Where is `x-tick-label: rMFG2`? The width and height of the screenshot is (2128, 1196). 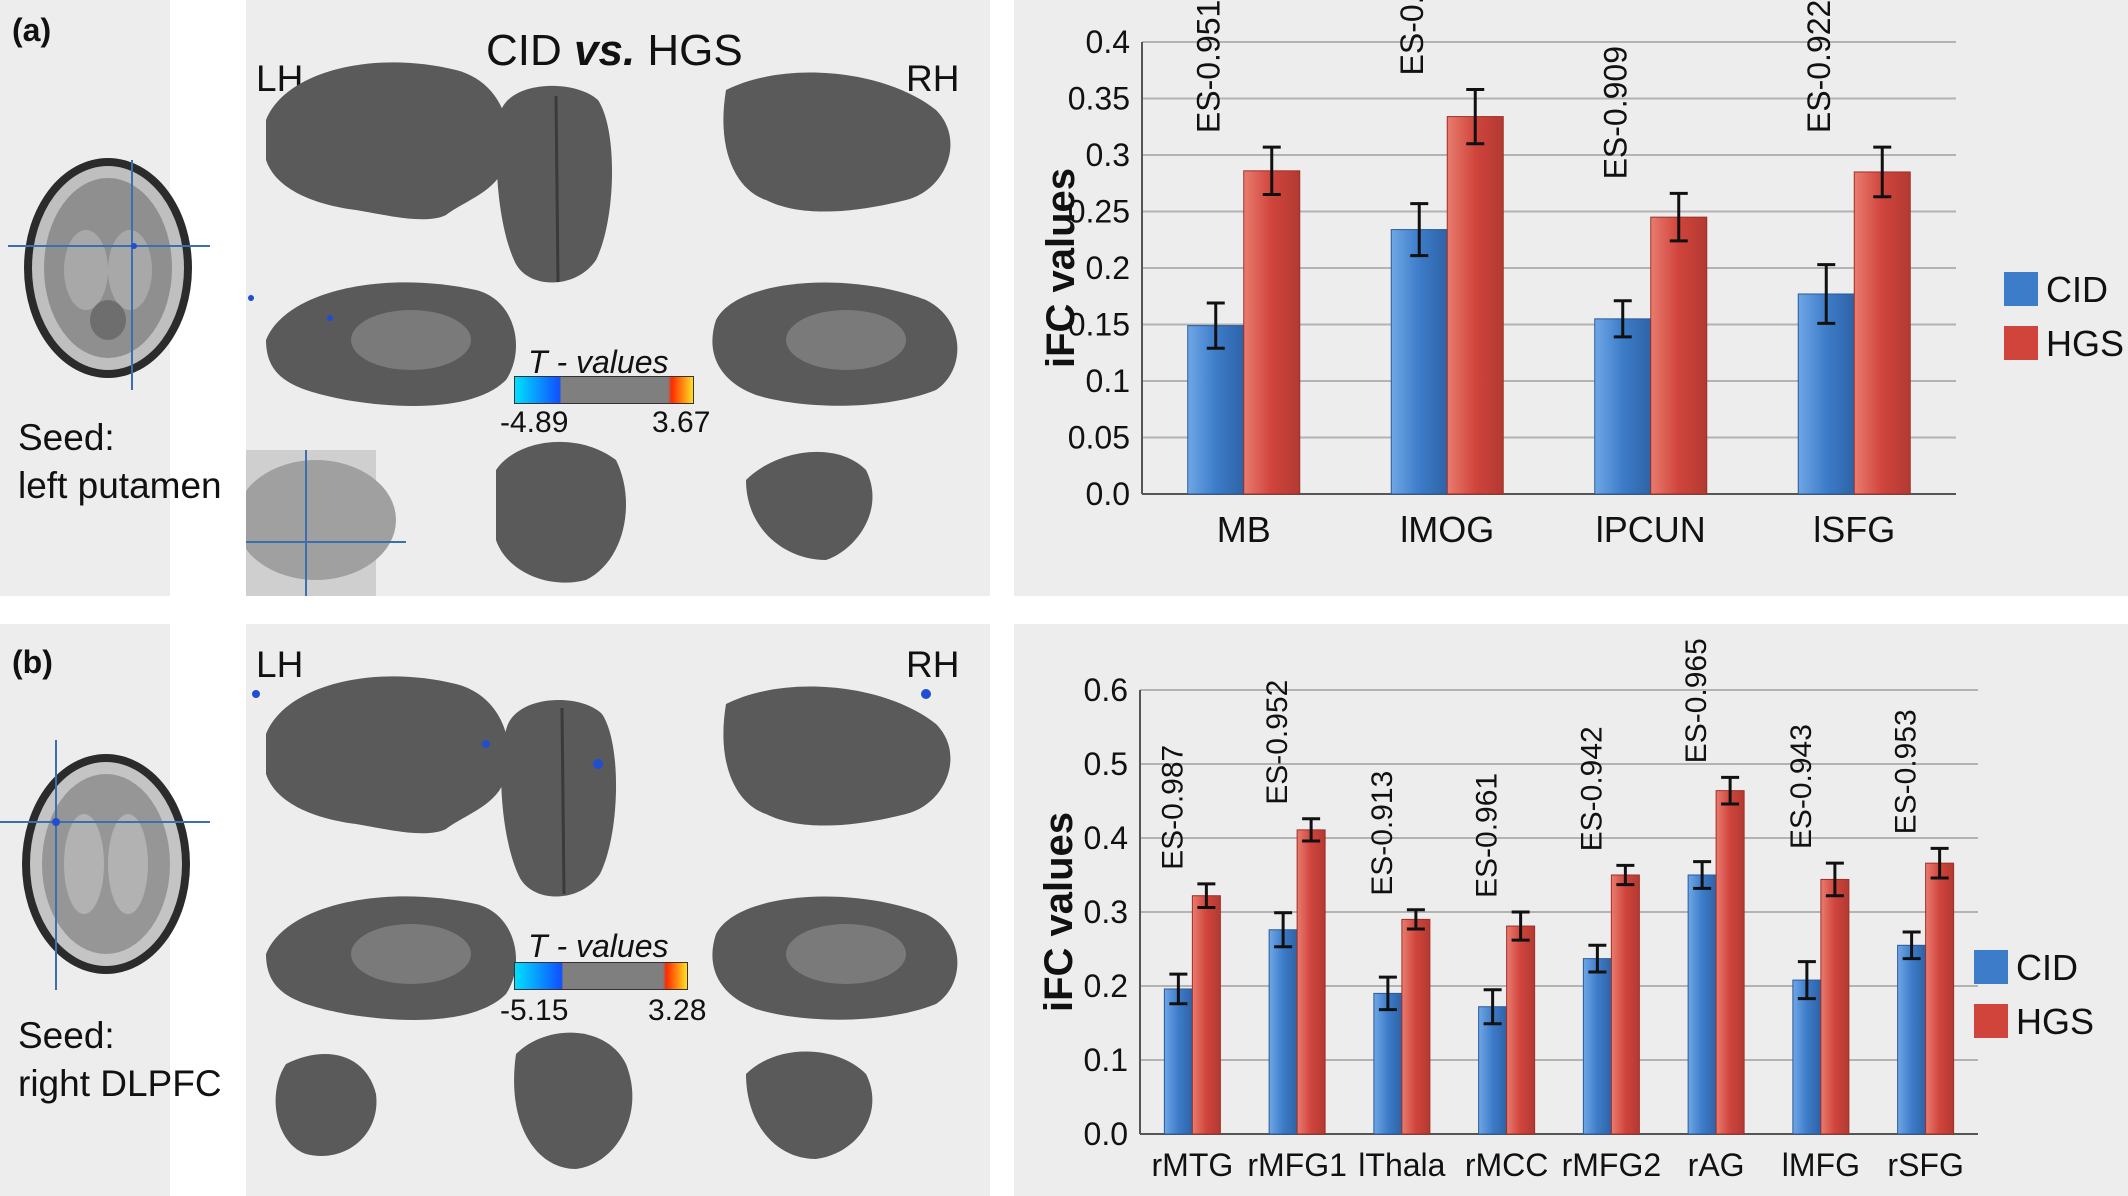 x-tick-label: rMFG2 is located at coordinates (1612, 1165).